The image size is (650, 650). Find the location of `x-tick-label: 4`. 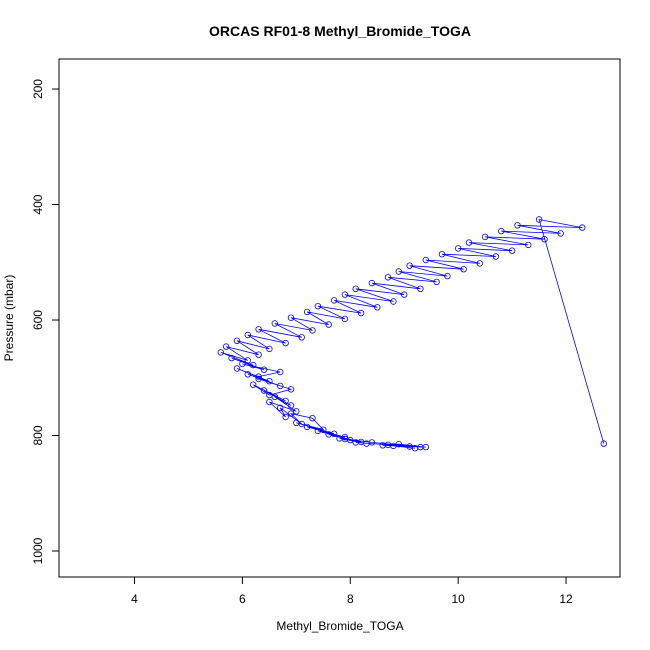

x-tick-label: 4 is located at coordinates (134, 599).